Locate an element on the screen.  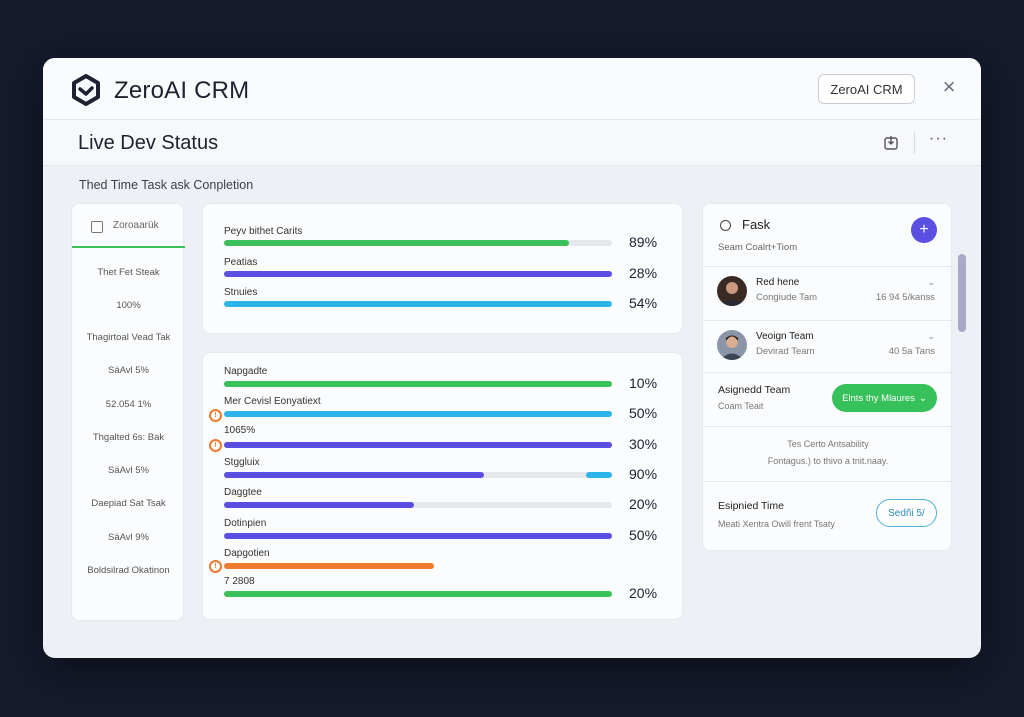
progress-fill-secondary is located at coordinates (599, 475).